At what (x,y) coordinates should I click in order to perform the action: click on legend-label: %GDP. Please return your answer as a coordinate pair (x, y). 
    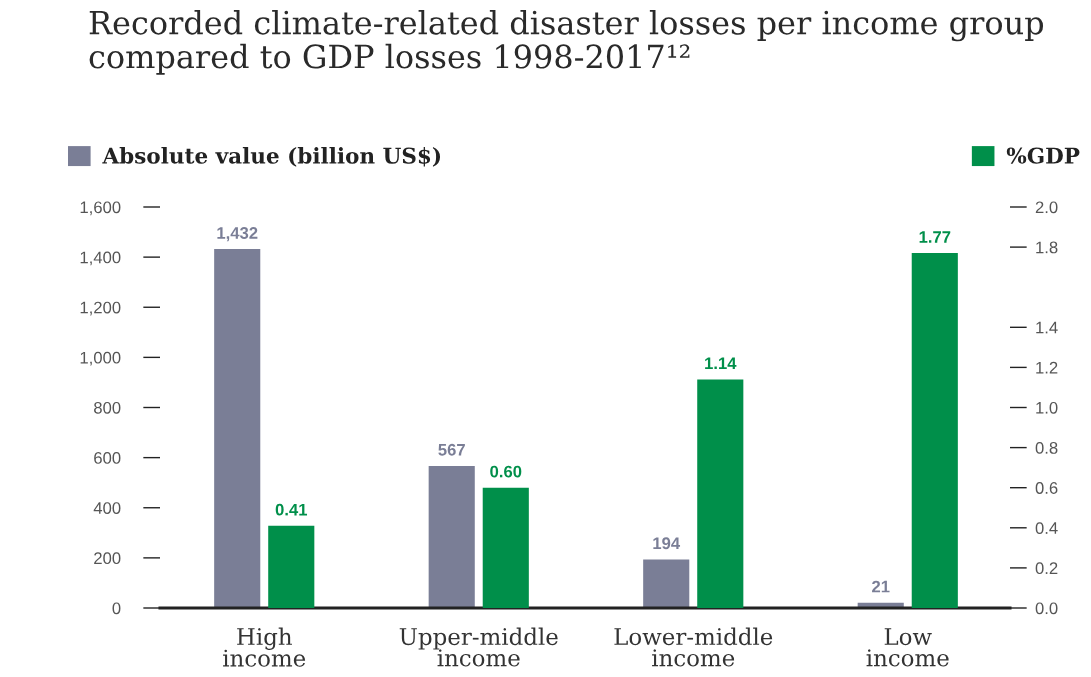
    Looking at the image, I should click on (1043, 155).